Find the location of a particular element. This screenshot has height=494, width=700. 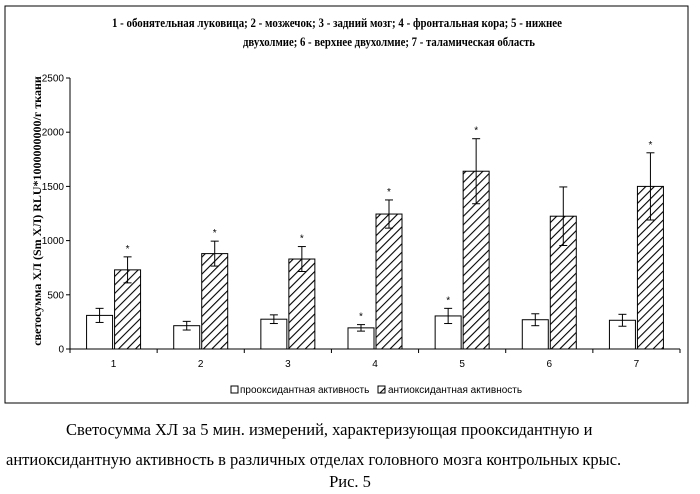

legend-swatch-prooxidant is located at coordinates (234, 389).